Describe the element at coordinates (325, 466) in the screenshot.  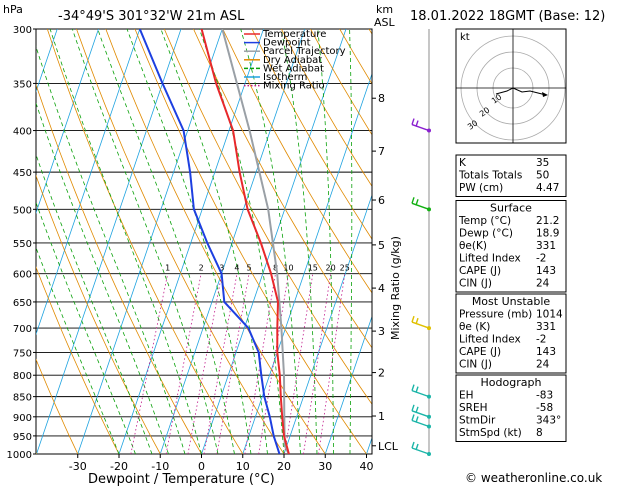
I see `temperature-tick-label: 30` at that location.